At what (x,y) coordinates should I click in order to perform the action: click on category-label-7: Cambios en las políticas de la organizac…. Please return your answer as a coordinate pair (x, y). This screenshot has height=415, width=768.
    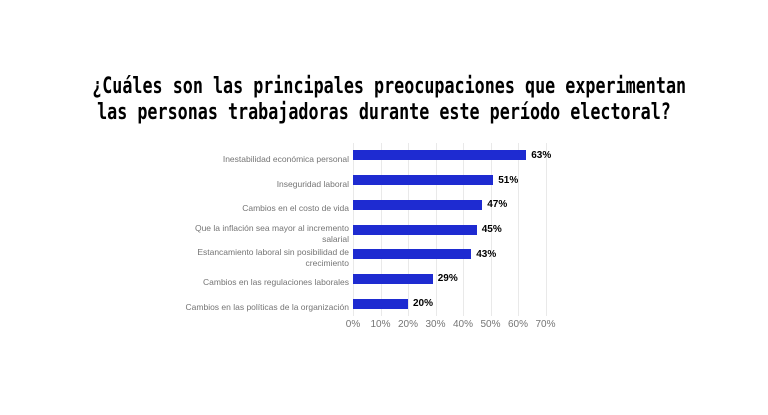
    Looking at the image, I should click on (267, 307).